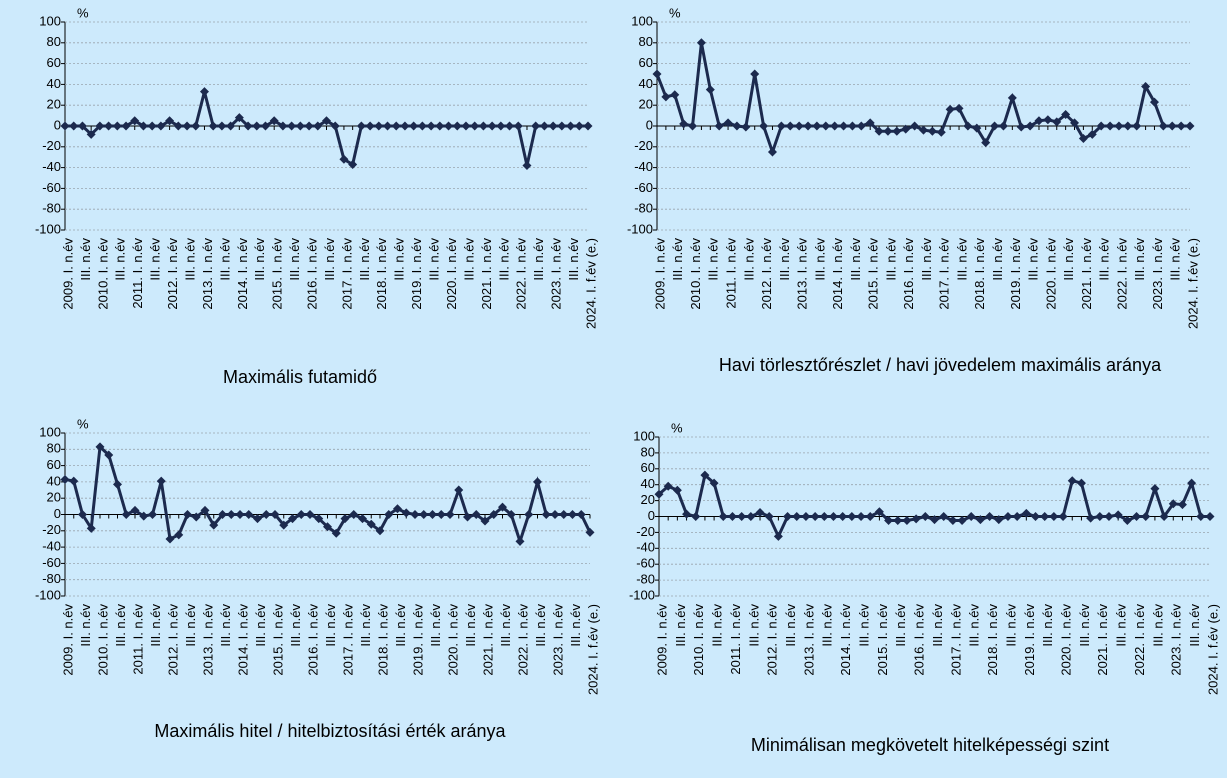 The image size is (1227, 778). What do you see at coordinates (698, 640) in the screenshot?
I see `x-tick-label: 2010. I. n.év` at bounding box center [698, 640].